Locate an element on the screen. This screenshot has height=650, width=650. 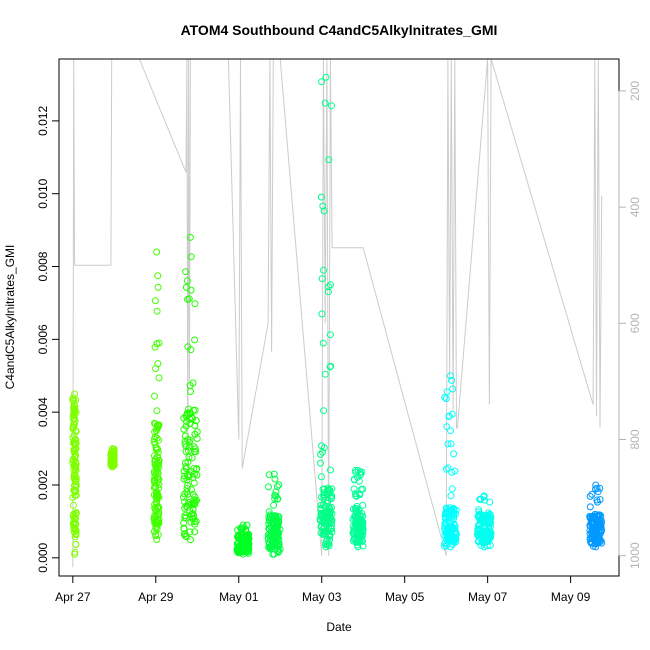
x-tick-label: May 01 is located at coordinates (239, 597).